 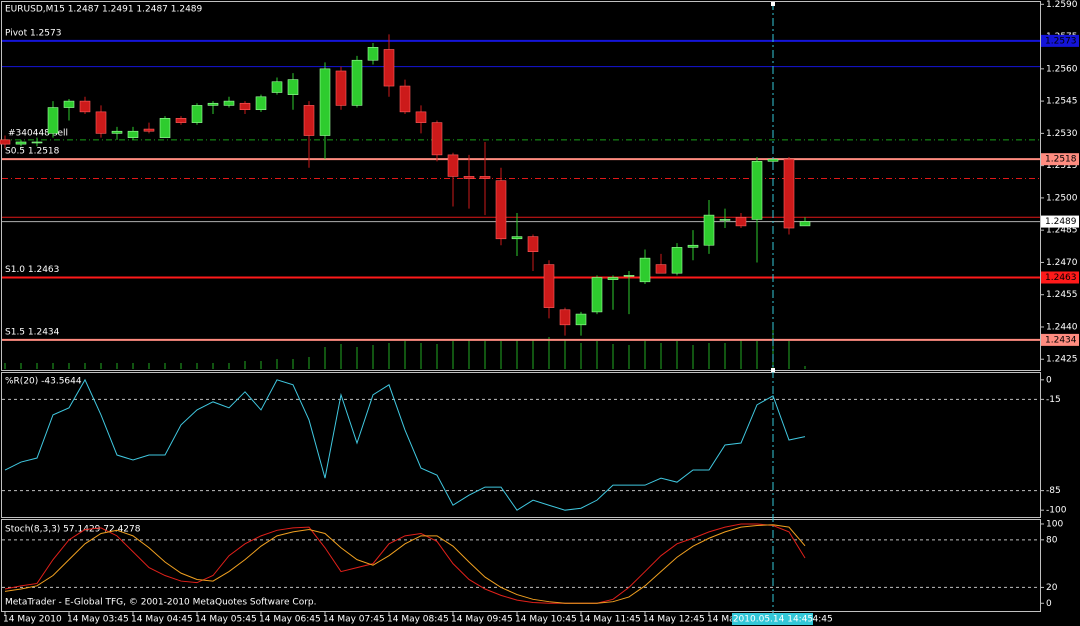 I want to click on x-tick-label: 14 May 03:45, so click(x=98, y=620).